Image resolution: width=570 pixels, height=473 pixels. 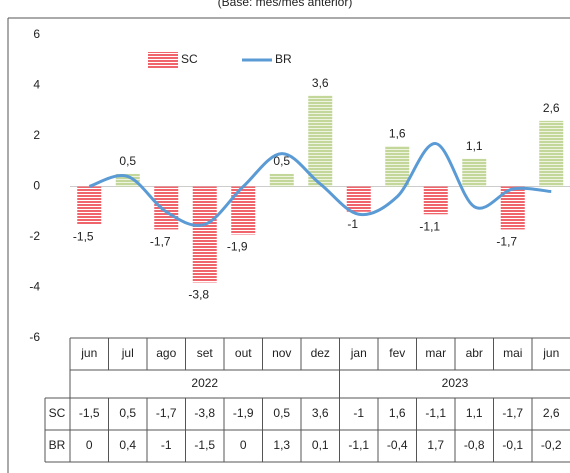 What do you see at coordinates (358, 353) in the screenshot?
I see `x-tick-label: jan` at bounding box center [358, 353].